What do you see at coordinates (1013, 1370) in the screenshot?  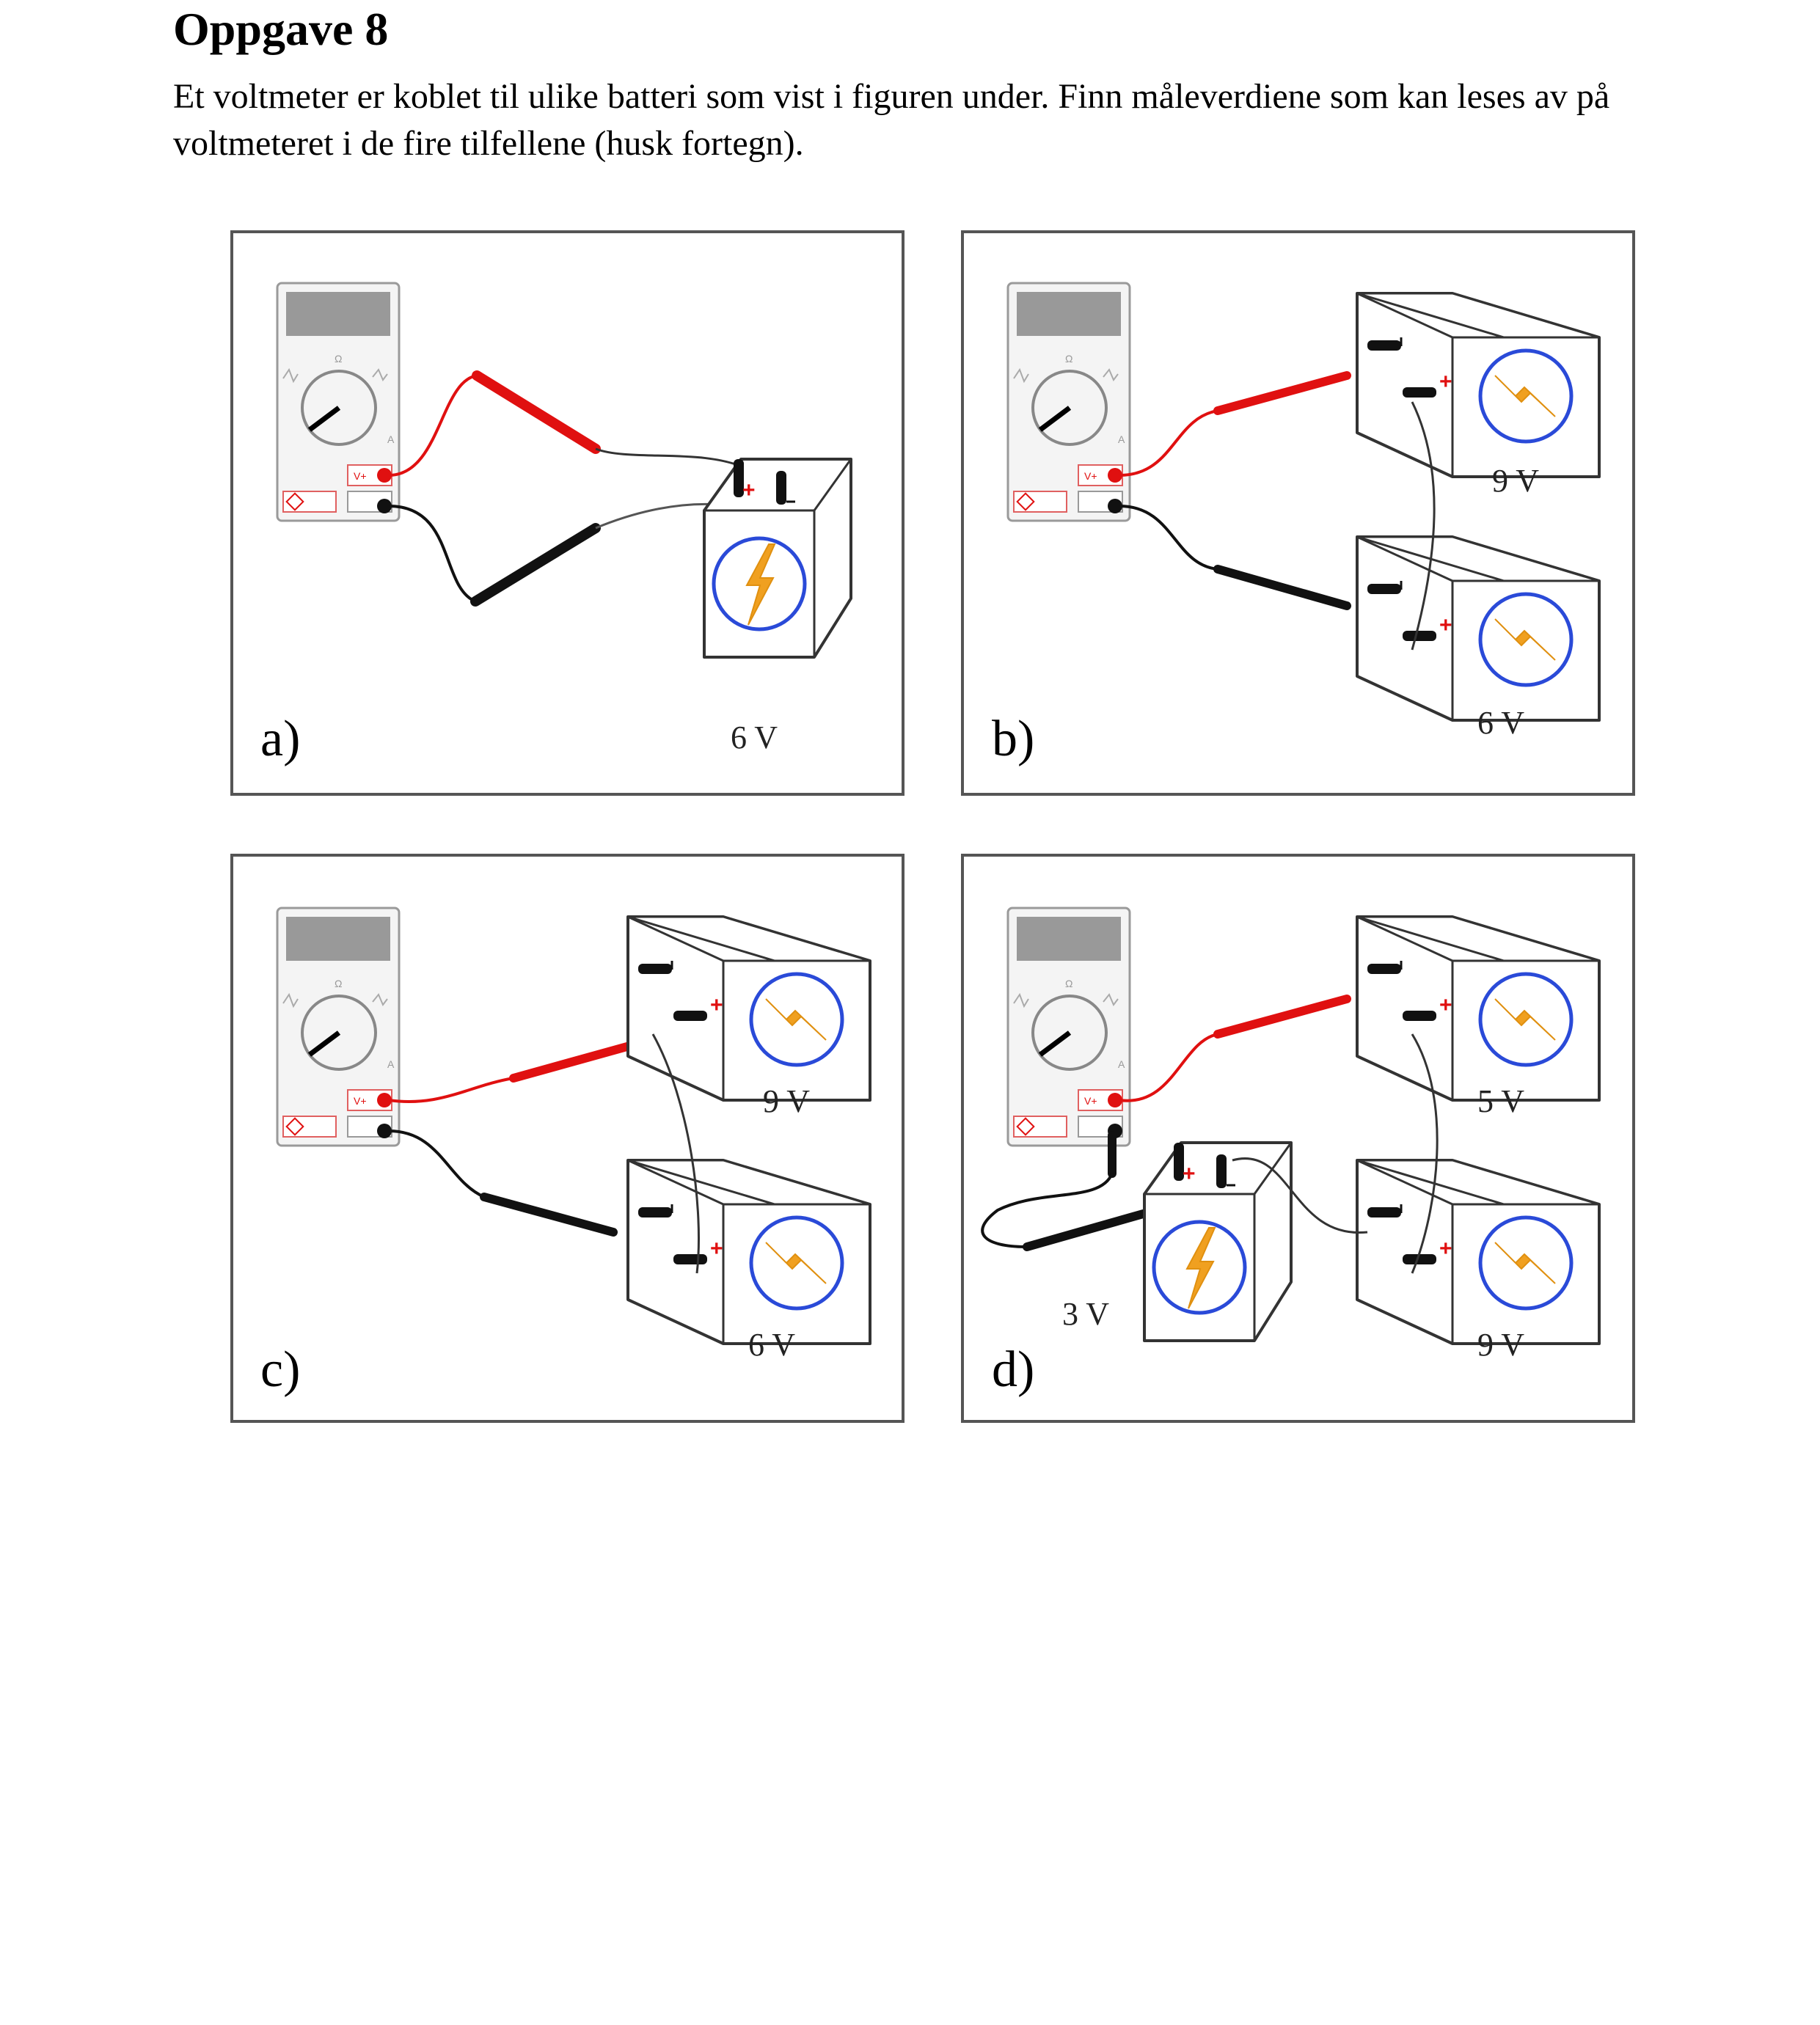 I see `panel-label: d)` at bounding box center [1013, 1370].